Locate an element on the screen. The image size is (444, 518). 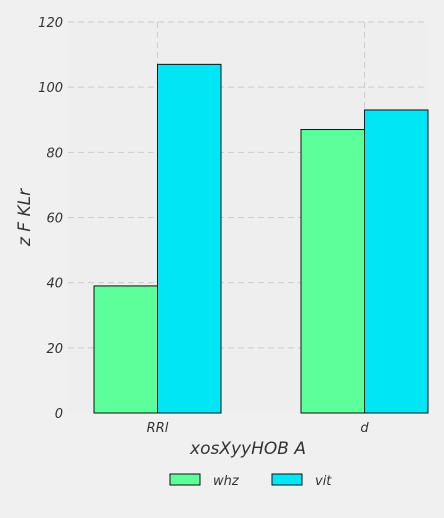
legend-item-vit: vit is located at coordinates (301, 481).